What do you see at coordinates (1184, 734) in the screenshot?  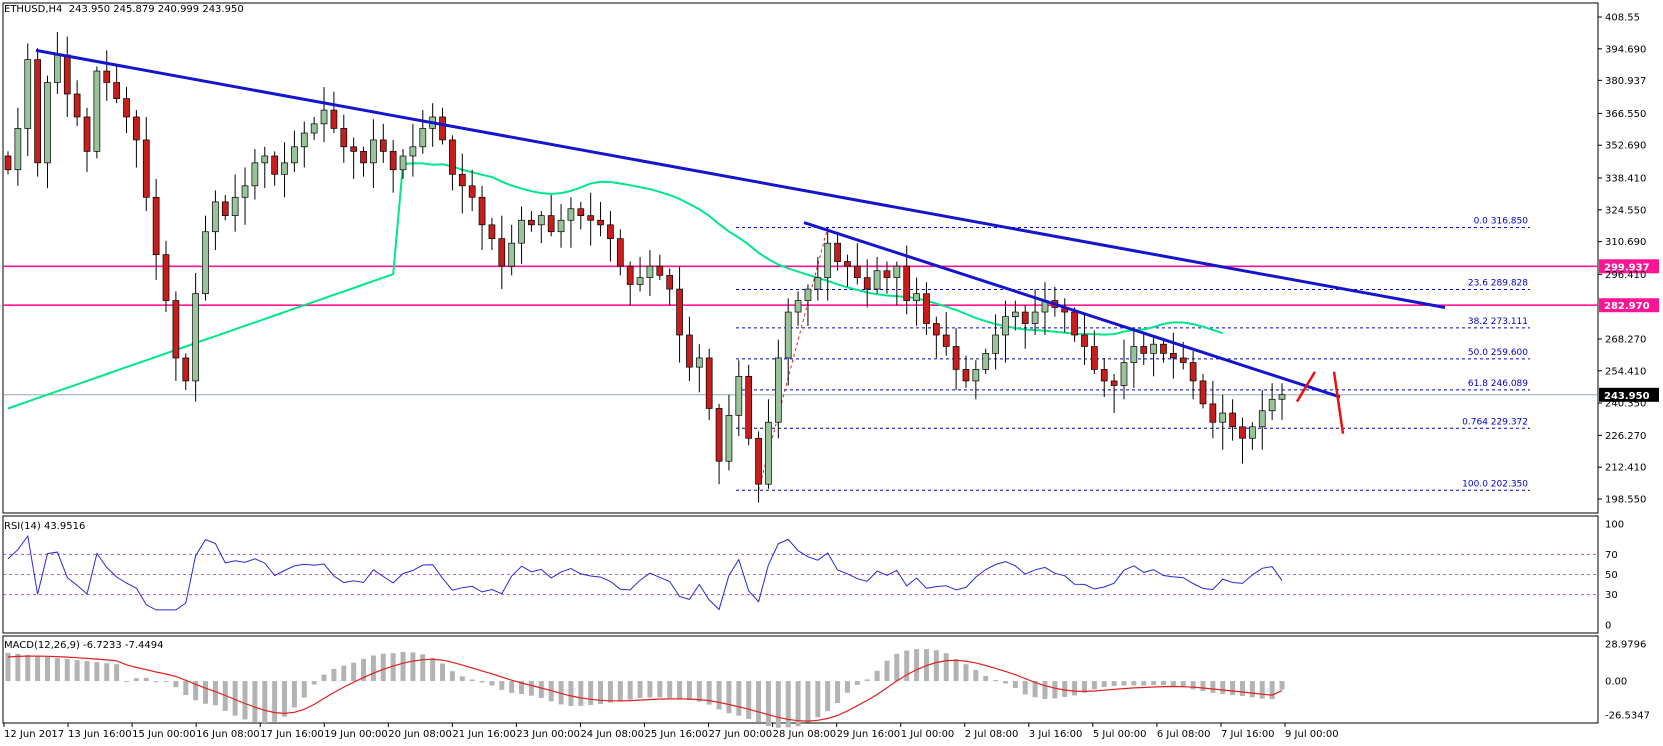 I see `time-label: 6 Jul 08:00` at bounding box center [1184, 734].